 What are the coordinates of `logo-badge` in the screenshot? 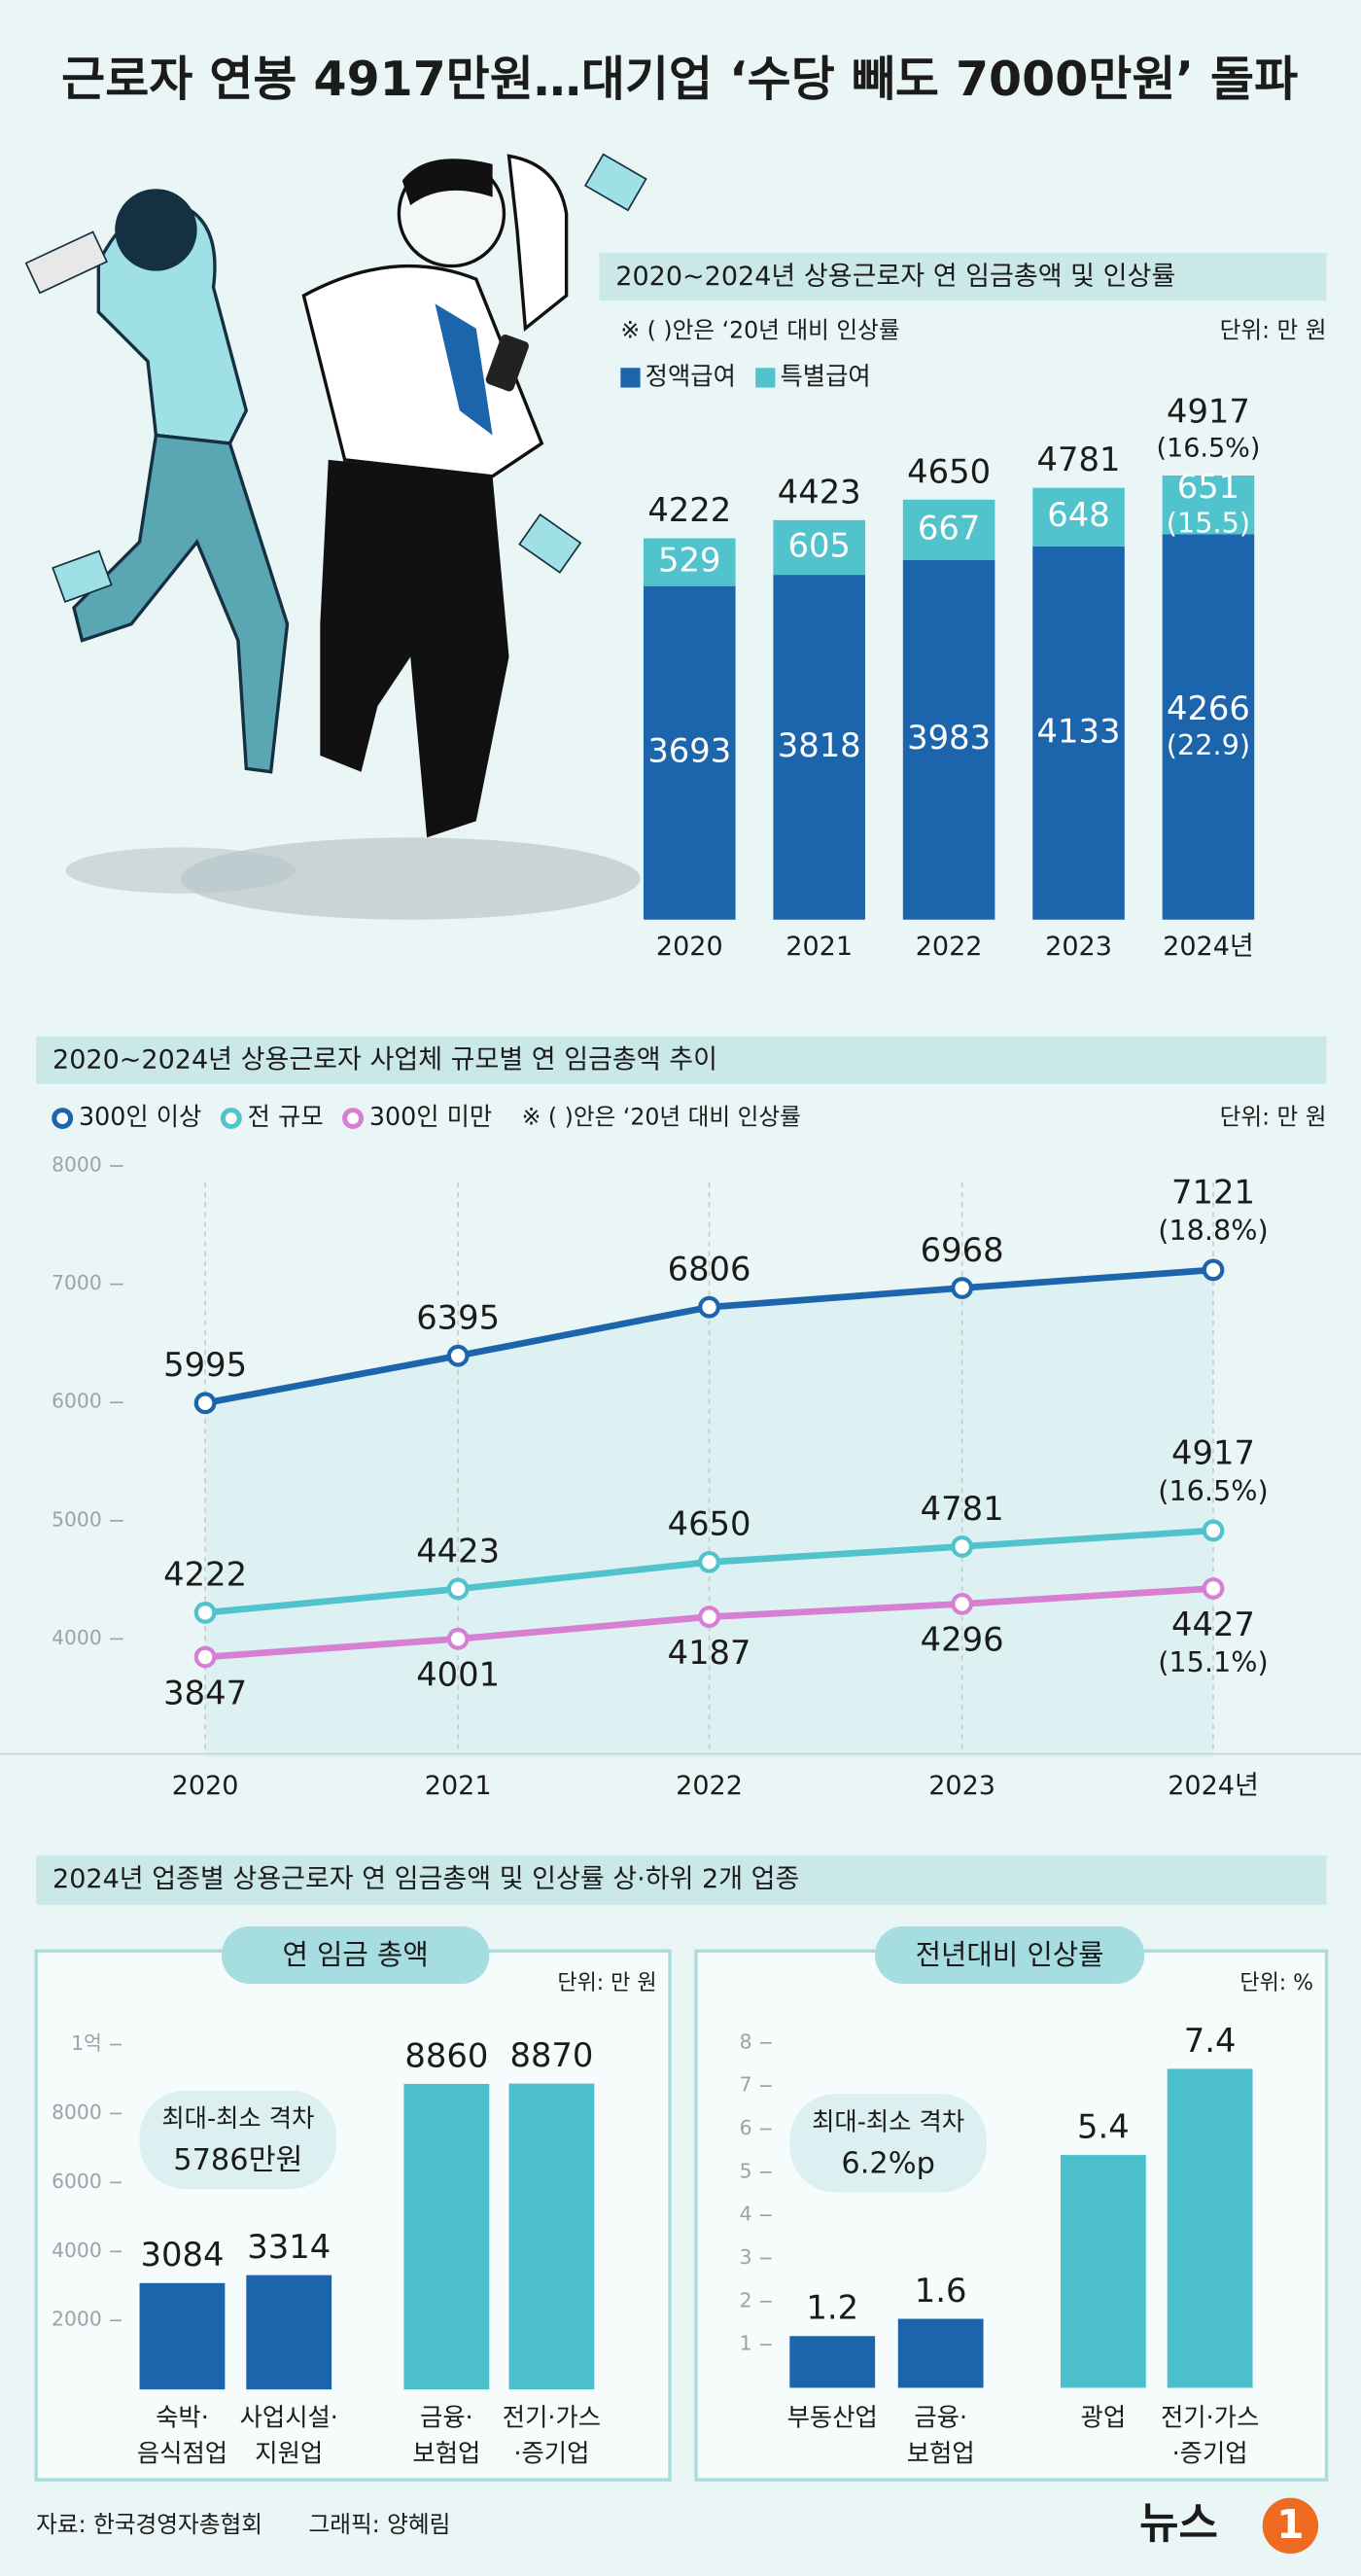 It's located at (1290, 2526).